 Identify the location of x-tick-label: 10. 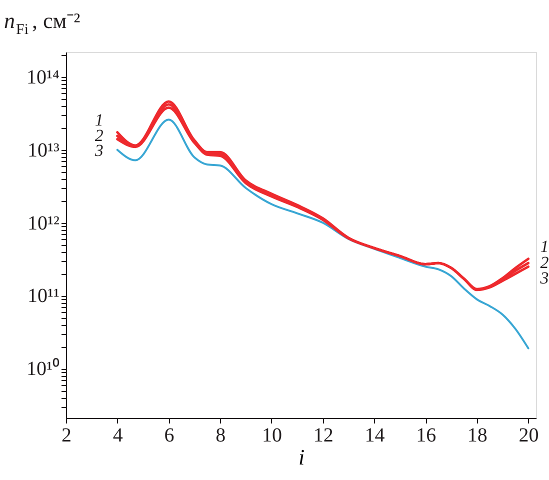
(272, 435).